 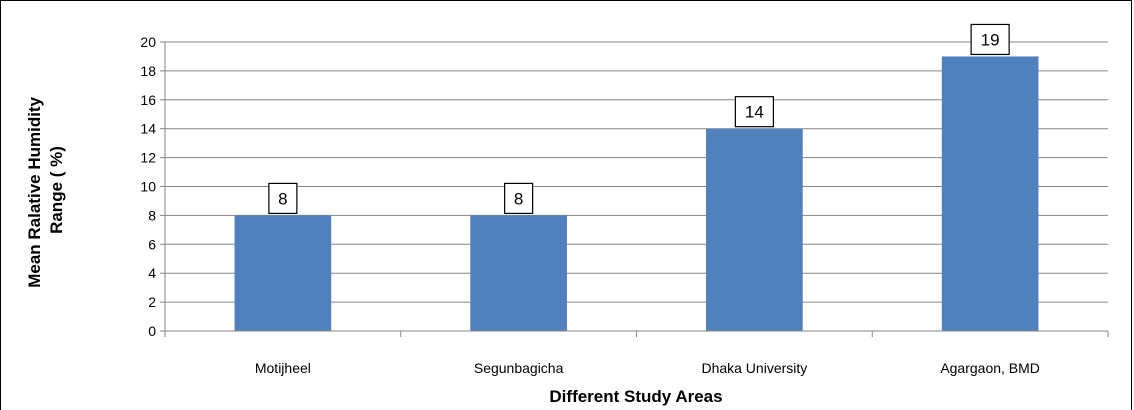 I want to click on x-tick-label: Dhaka University, so click(x=754, y=368).